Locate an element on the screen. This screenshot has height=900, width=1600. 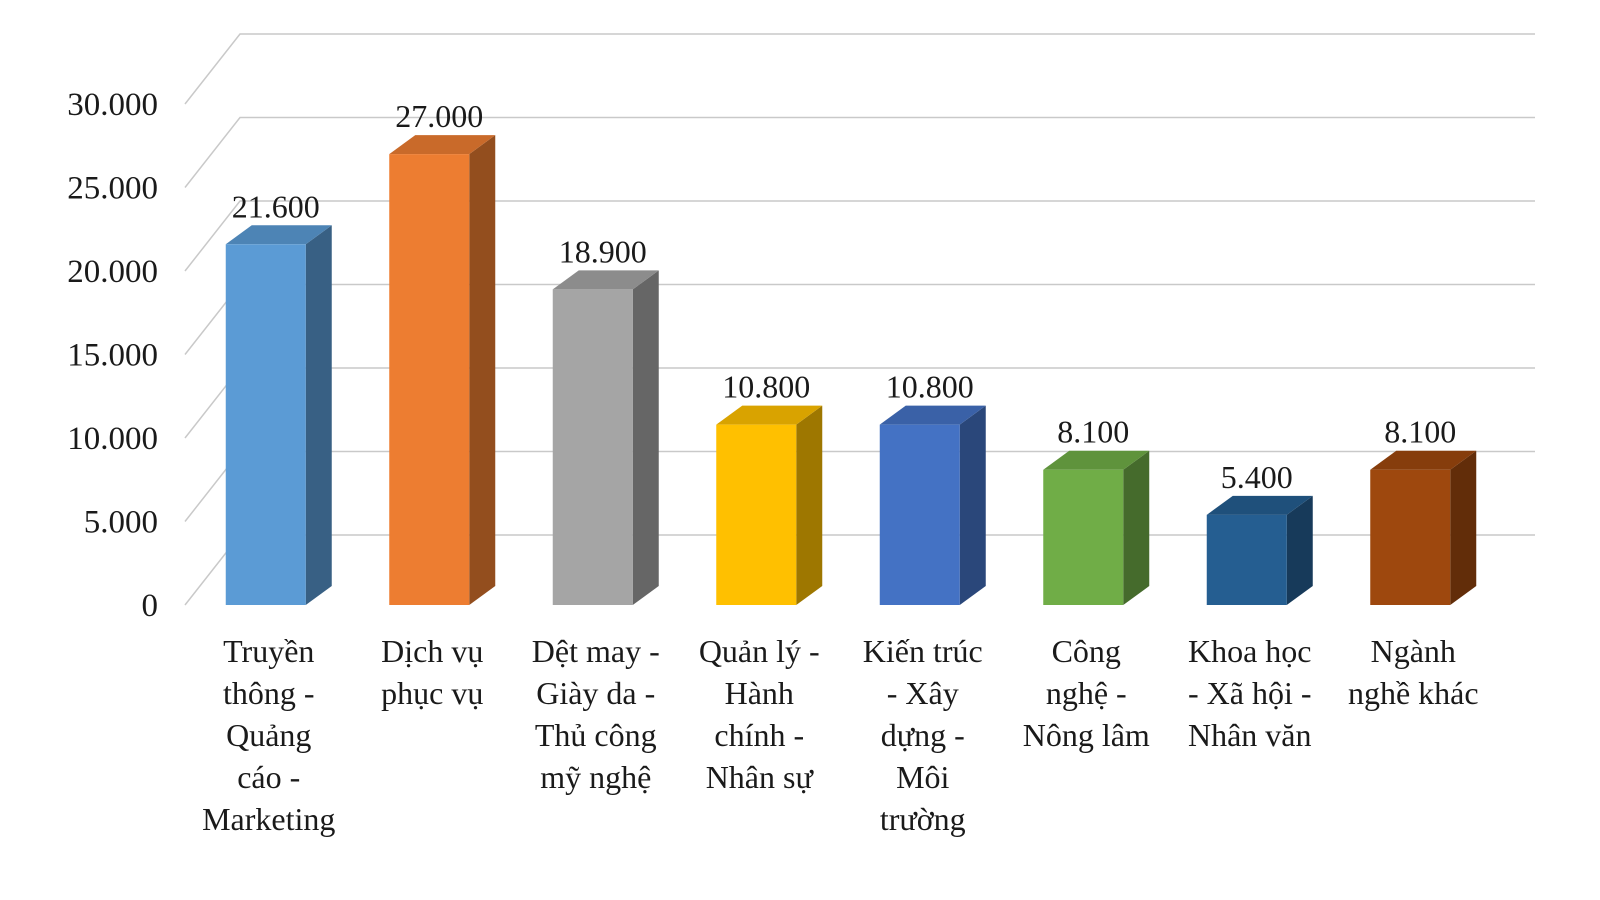
y-axis: 0 5.000 10.000 15.000 20.000 25.000 30.000 is located at coordinates (112, 355).